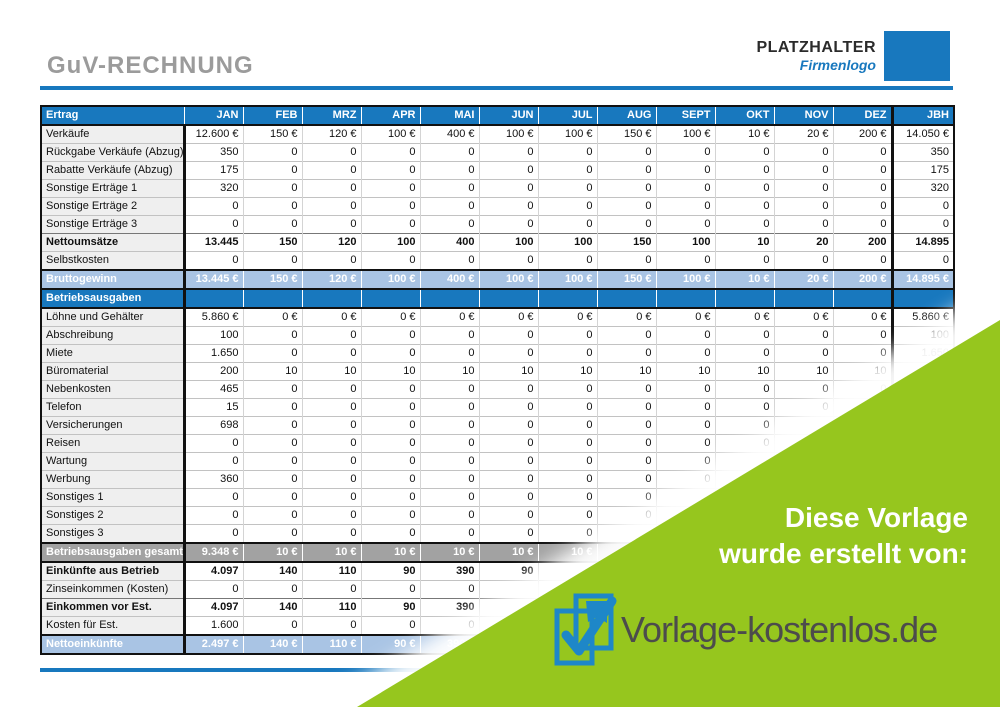 The height and width of the screenshot is (707, 1000). Describe the element at coordinates (497, 188) in the screenshot. I see `table-row: Sonstige Erträge 1 320 0 0 0 0 0 0 0 0 0 0 0 320` at that location.